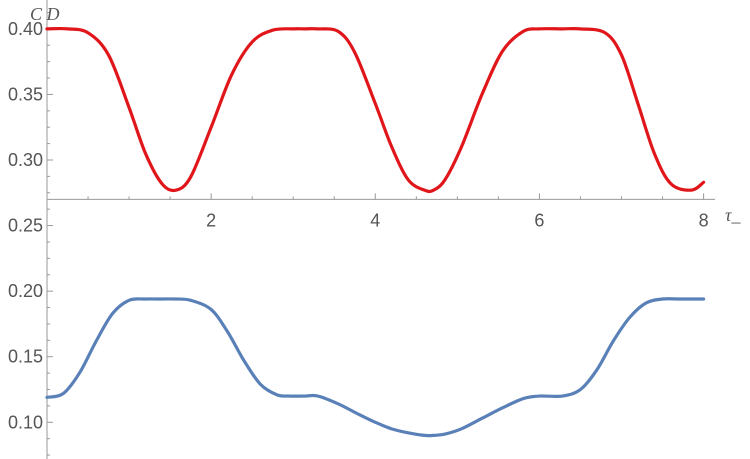  I want to click on x-tick-label: 4, so click(375, 220).